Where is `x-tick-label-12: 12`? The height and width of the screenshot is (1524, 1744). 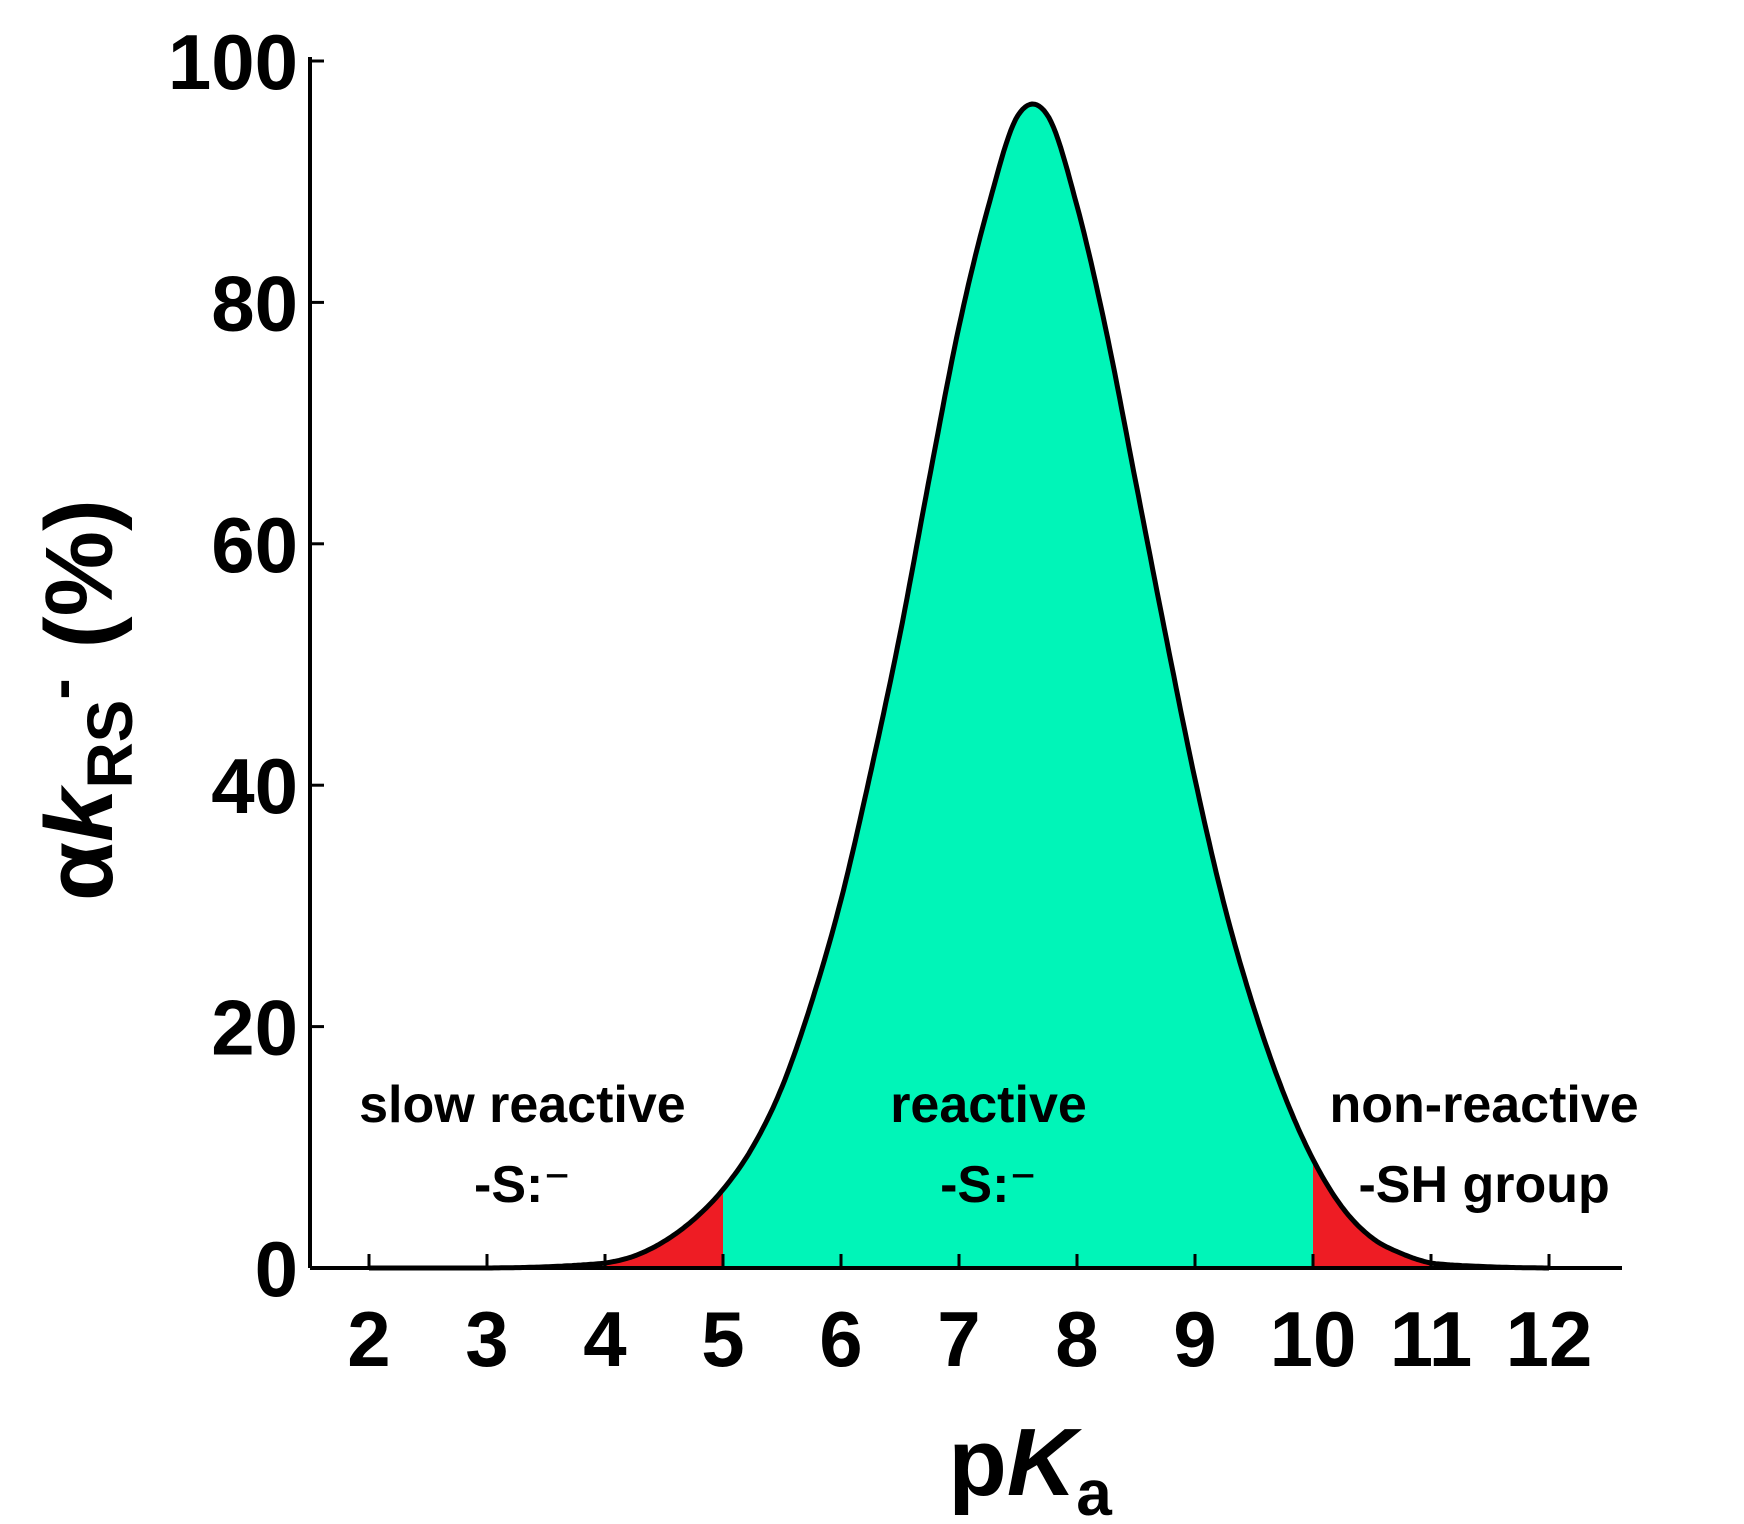 x-tick-label-12: 12 is located at coordinates (1549, 1339).